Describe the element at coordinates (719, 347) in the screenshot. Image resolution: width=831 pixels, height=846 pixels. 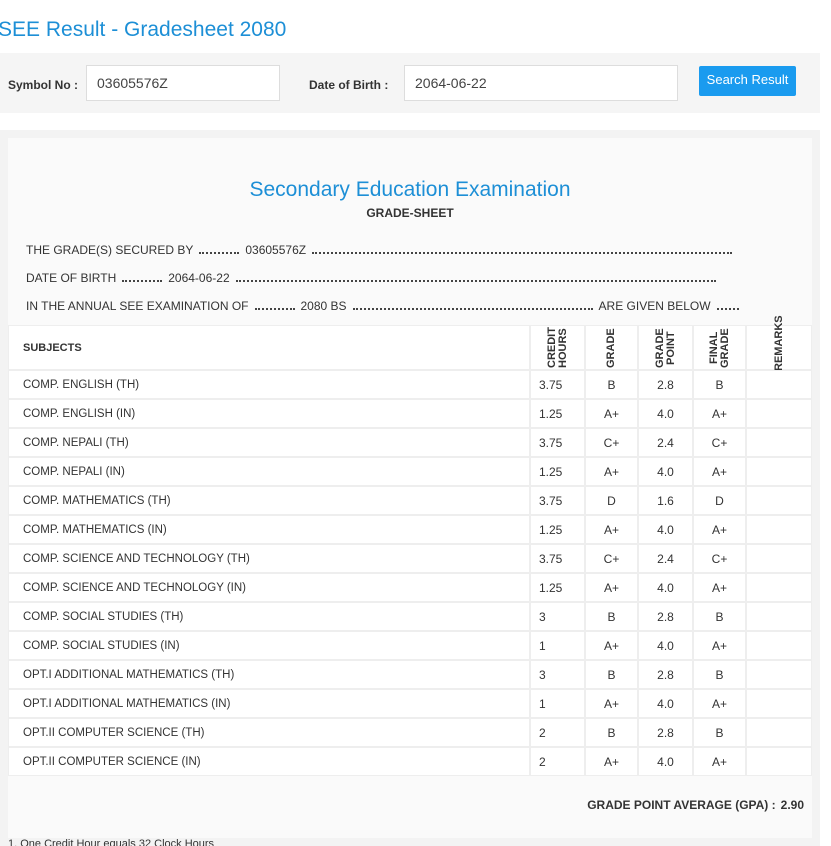
I see `header-cell: FINAL GRADE` at that location.